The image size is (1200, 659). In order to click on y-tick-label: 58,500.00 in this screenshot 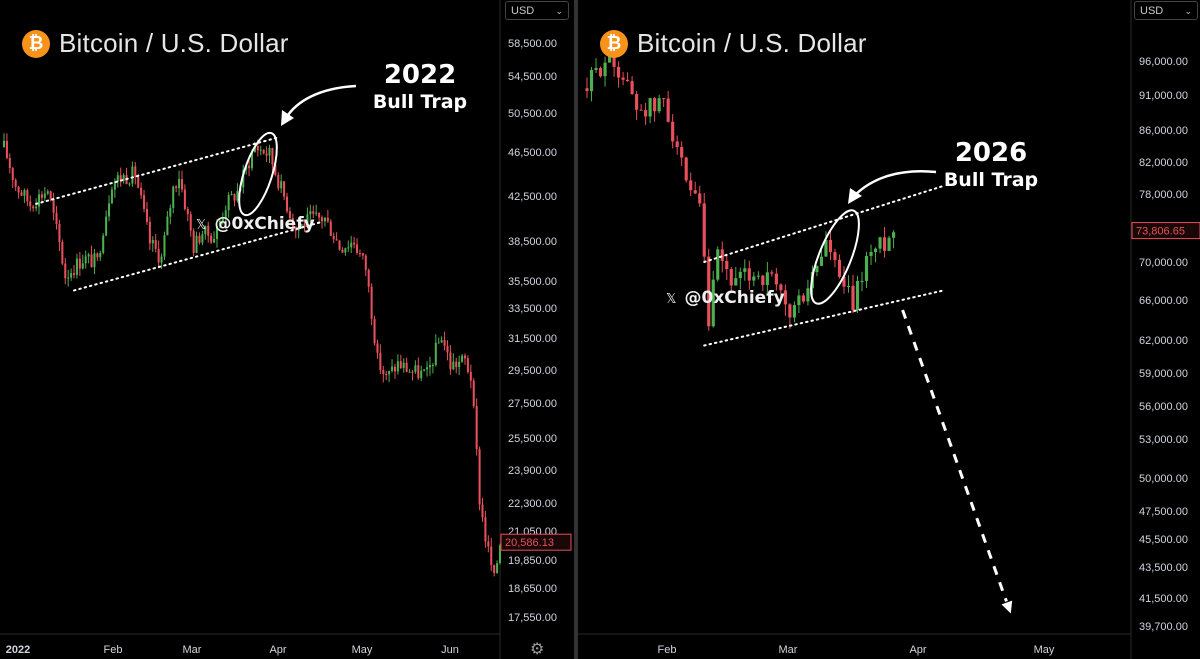, I will do `click(532, 44)`.